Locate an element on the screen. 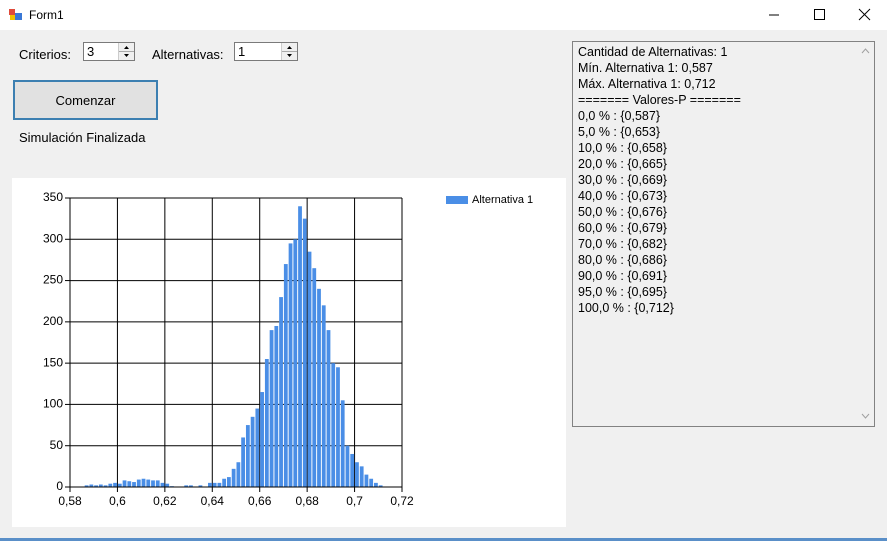  start-button: Comenzar is located at coordinates (85, 100).